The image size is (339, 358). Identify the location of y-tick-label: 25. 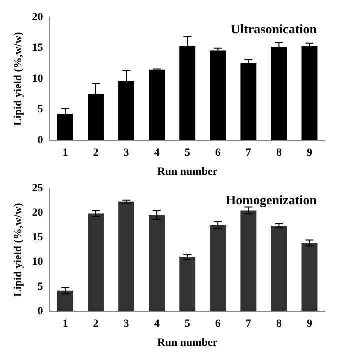
(38, 188).